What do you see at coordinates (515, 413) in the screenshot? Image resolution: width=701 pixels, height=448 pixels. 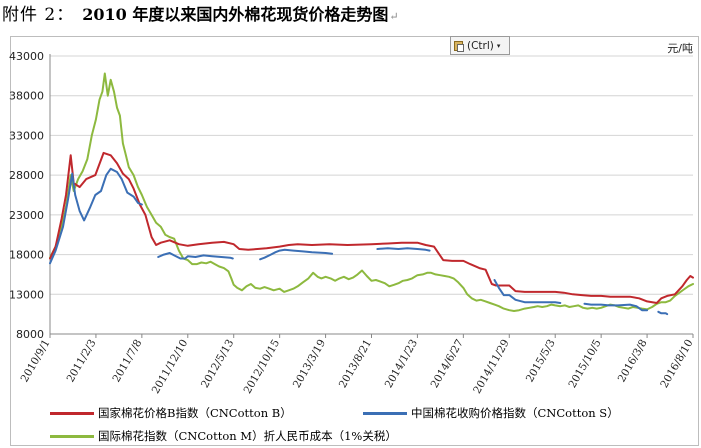 I see `legend-label-cncotton-s: 中国棉花收购价格指数（CNCotton S）` at bounding box center [515, 413].